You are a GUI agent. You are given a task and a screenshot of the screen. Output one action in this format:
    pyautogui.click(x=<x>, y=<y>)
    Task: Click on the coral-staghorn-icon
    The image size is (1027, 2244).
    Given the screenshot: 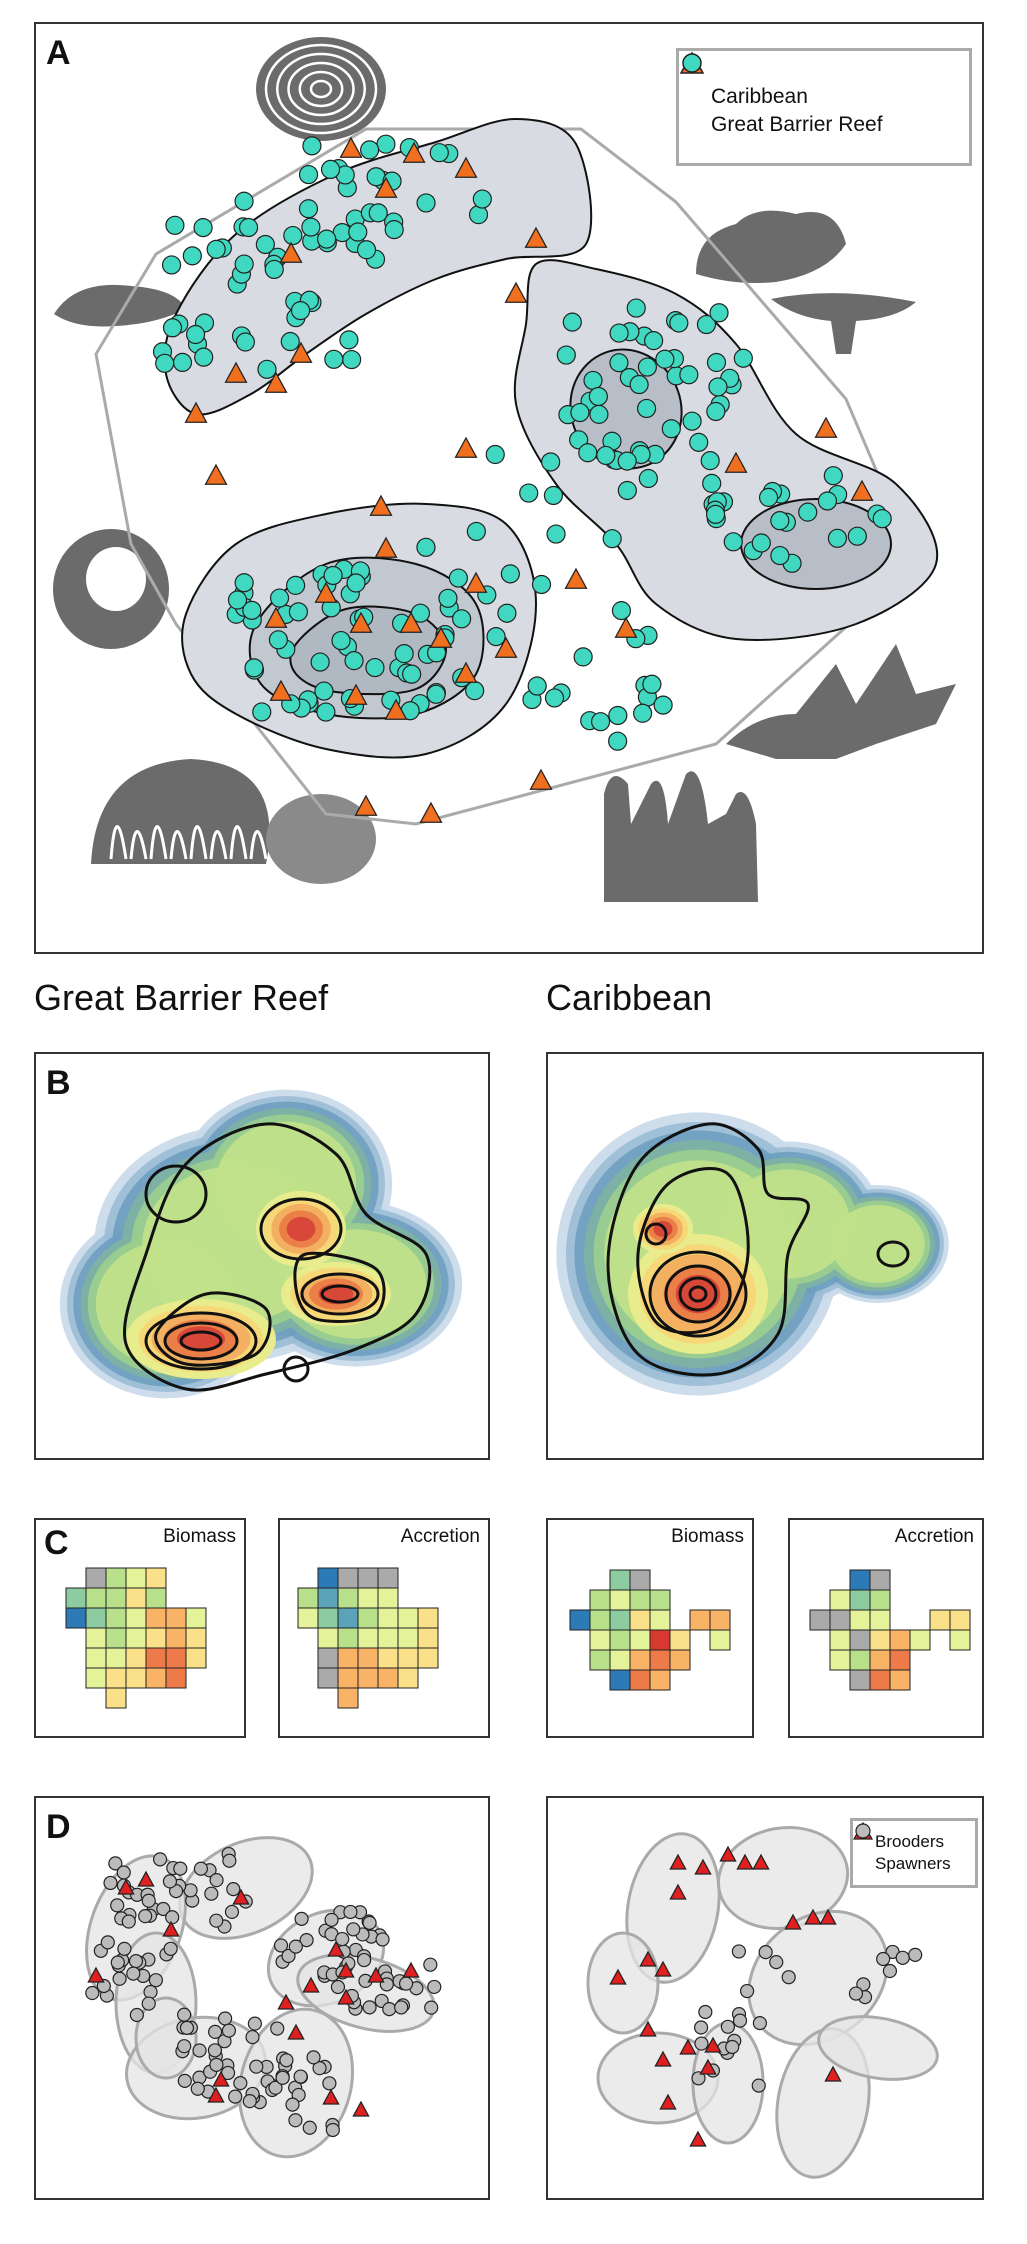 What is the action you would take?
    pyautogui.click(x=841, y=701)
    